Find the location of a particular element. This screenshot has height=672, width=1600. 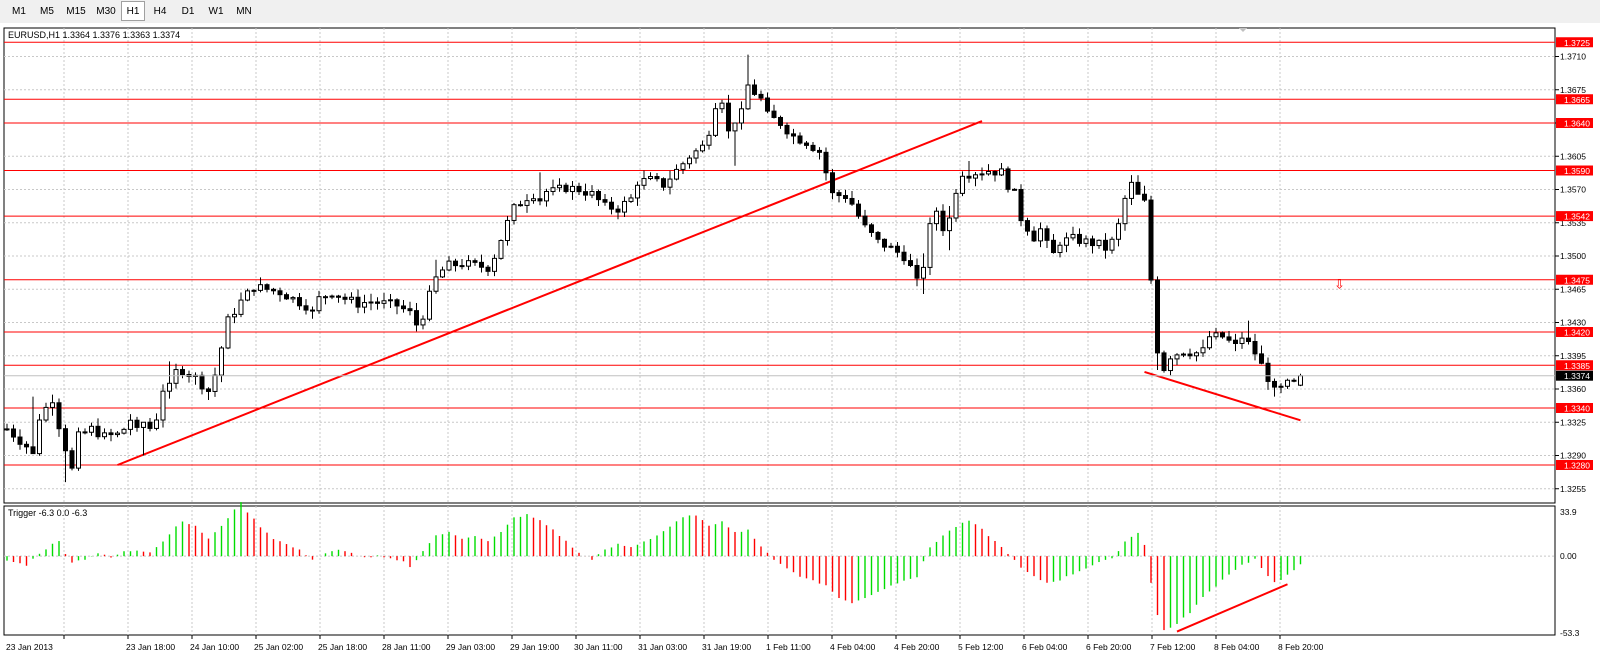

price-axis-label: 1.3290 is located at coordinates (1573, 456).